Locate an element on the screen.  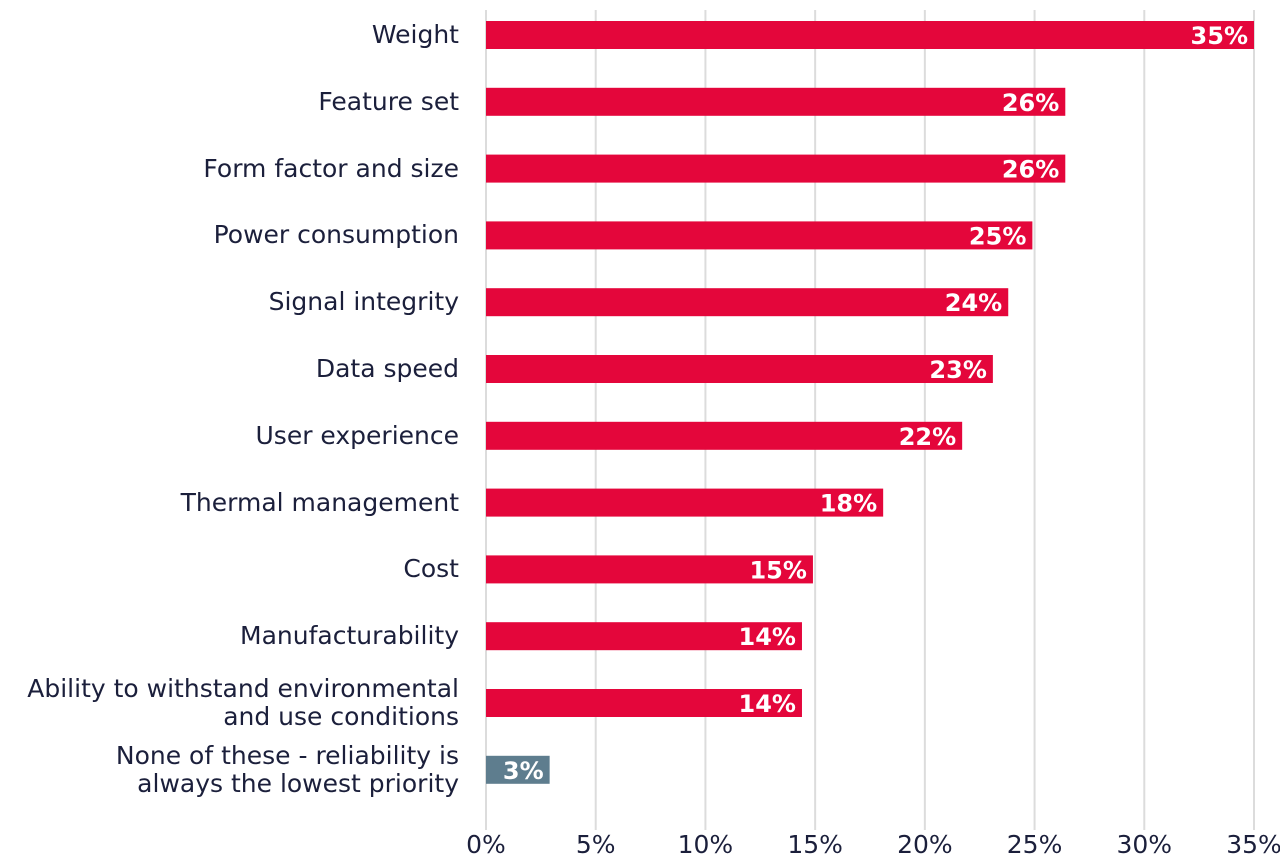
x-tick-label: 0% is located at coordinates (486, 843).